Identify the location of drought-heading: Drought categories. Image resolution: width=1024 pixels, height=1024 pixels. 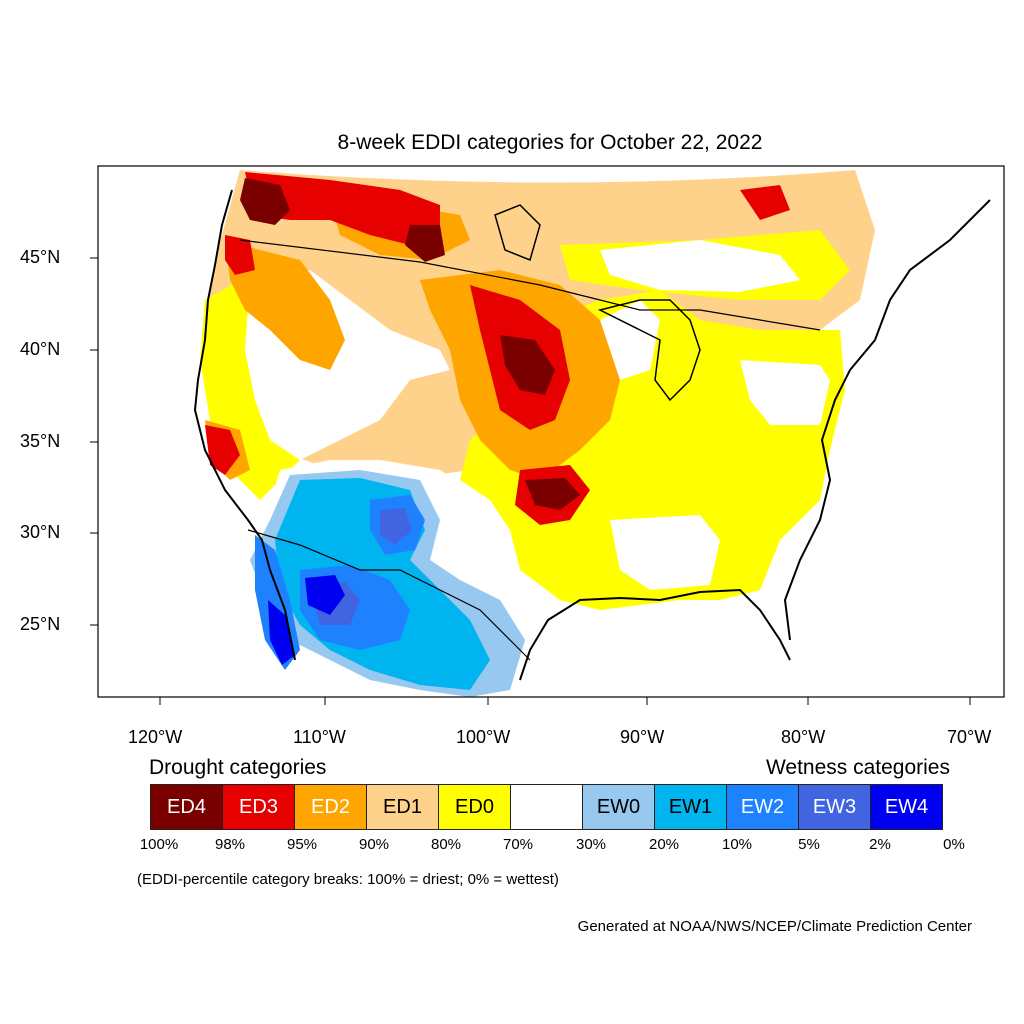
(238, 767).